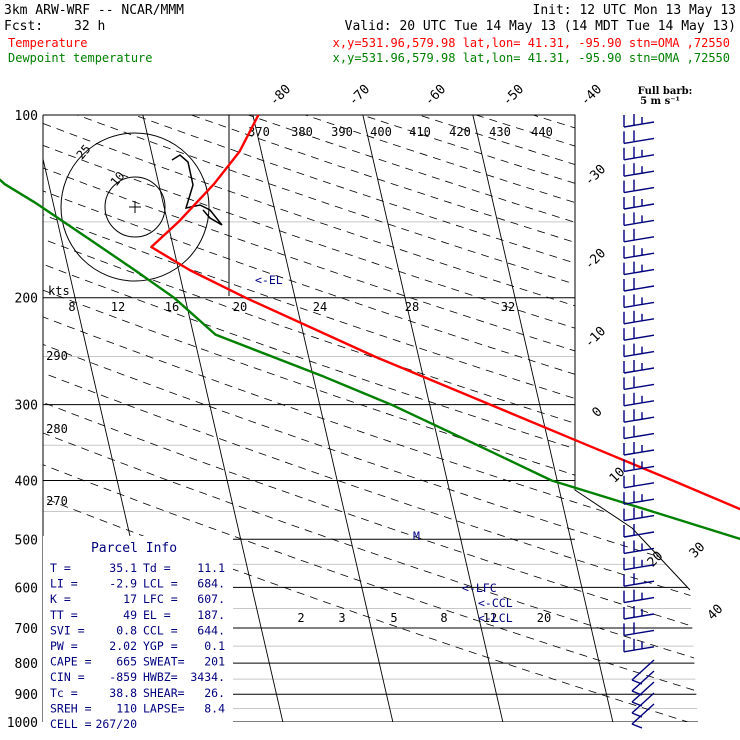  I want to click on parcel-info-cell: TT =, so click(64, 615).